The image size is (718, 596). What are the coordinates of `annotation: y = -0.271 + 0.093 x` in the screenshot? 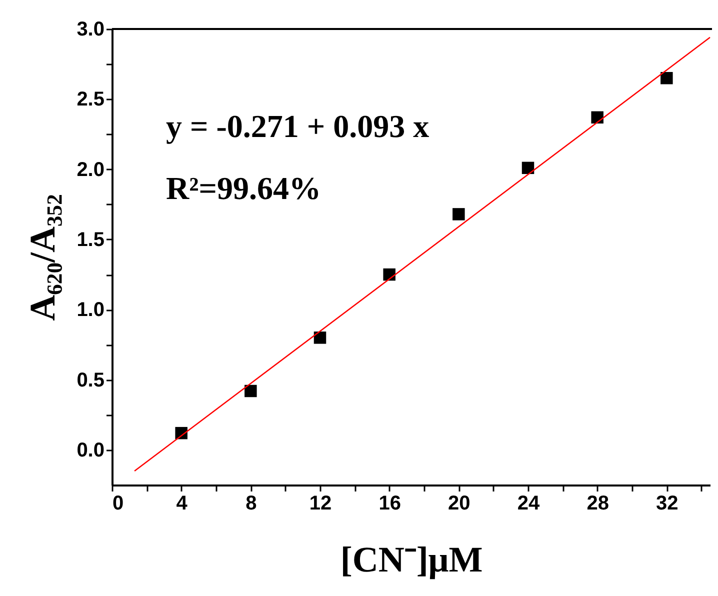 It's located at (298, 126).